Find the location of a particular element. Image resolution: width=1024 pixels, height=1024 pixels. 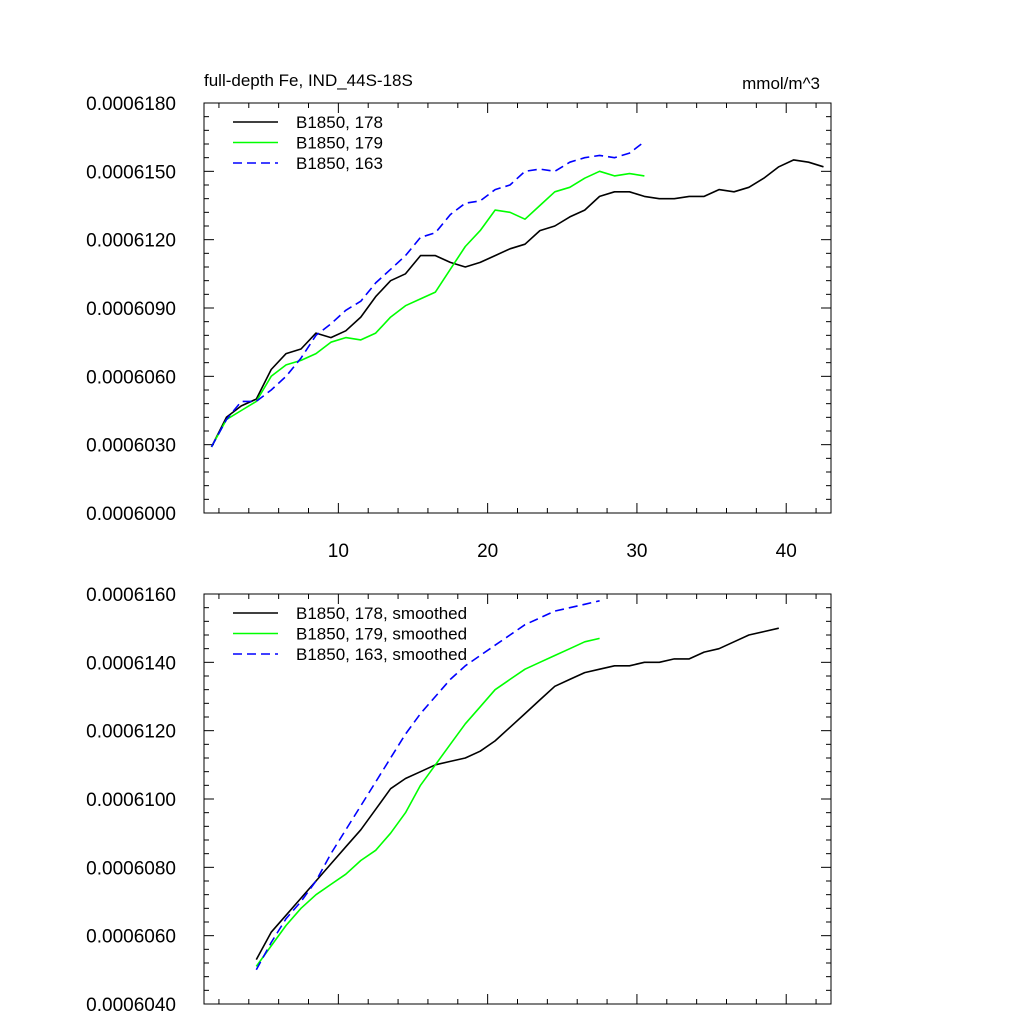

legend-label: B1850, 179, smoothed is located at coordinates (381, 634).